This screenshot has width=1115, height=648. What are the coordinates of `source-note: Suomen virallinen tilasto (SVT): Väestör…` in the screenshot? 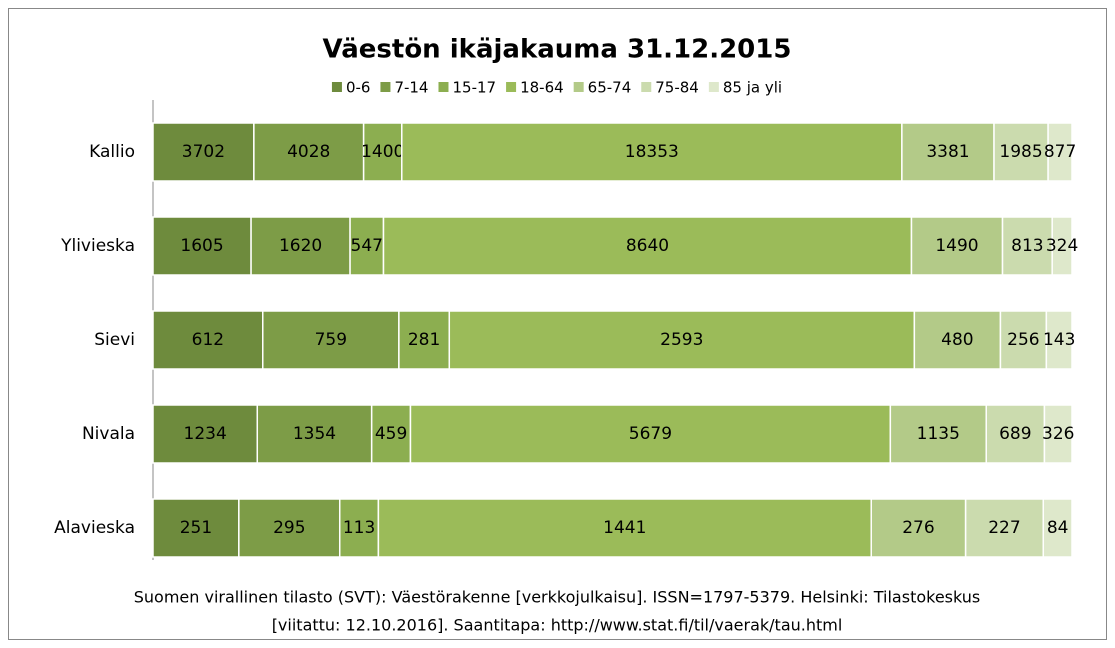 It's located at (557, 597).